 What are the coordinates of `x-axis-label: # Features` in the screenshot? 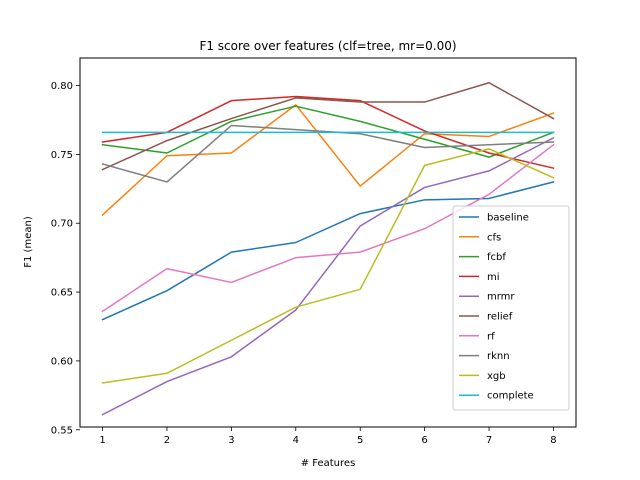 It's located at (328, 463).